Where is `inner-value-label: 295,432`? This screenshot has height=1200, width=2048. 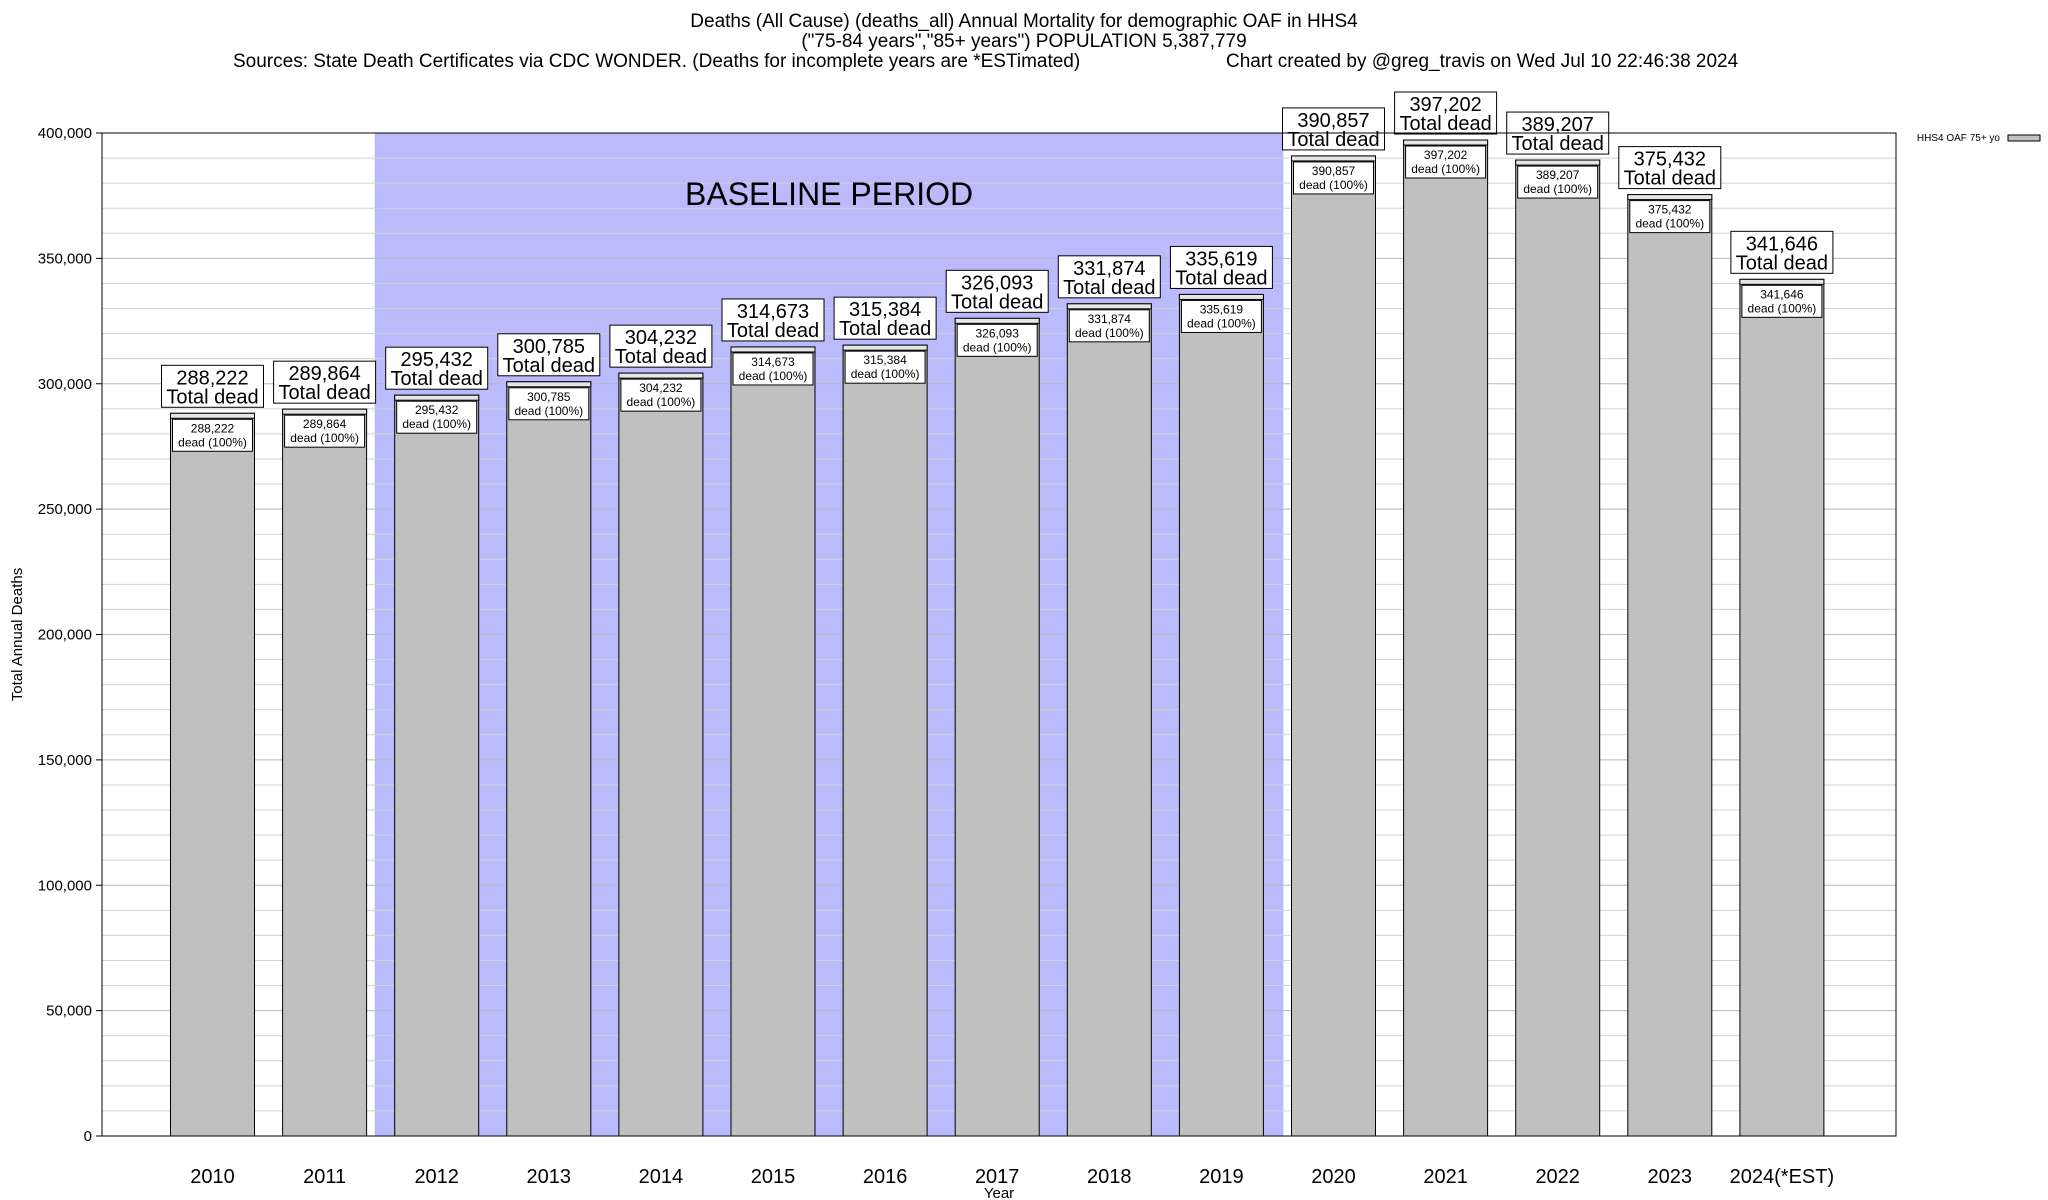
inner-value-label: 295,432 is located at coordinates (437, 410).